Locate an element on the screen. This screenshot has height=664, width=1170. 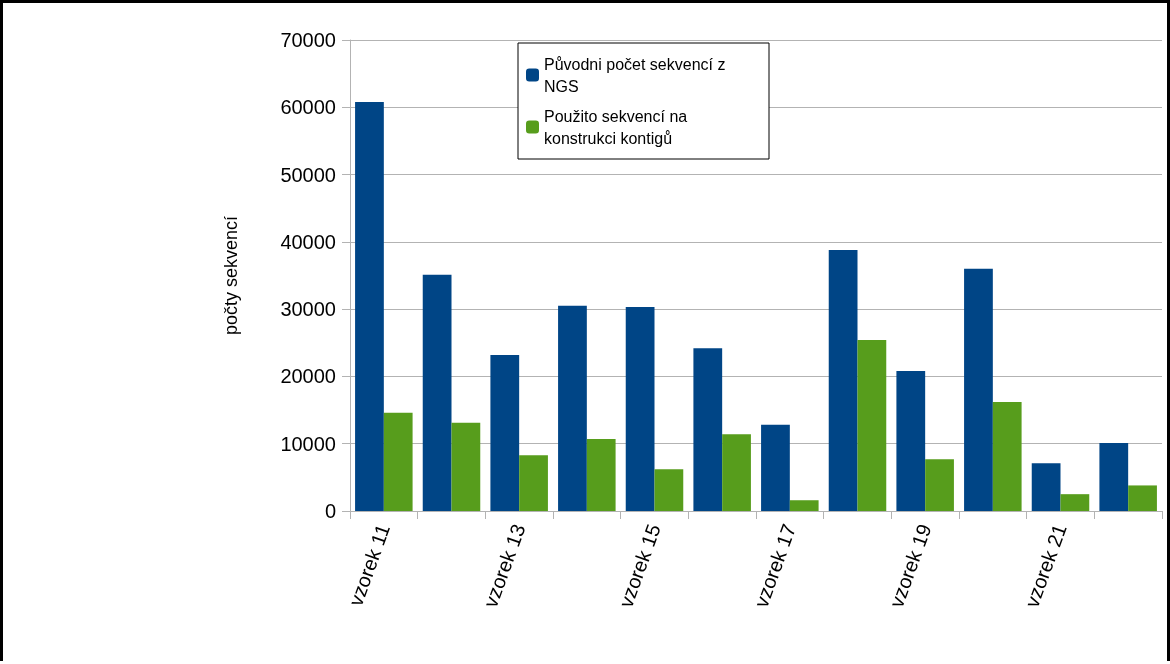
y-axis-title: počty sekvencí is located at coordinates (231, 275).